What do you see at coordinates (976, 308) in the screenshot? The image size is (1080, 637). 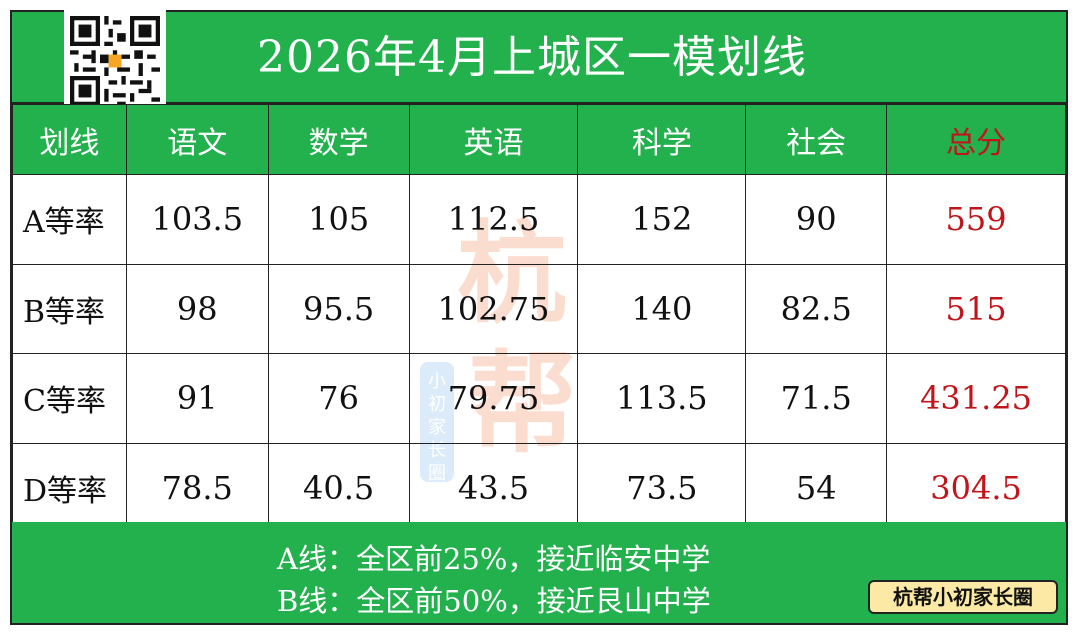 I see `total-cell: 515` at bounding box center [976, 308].